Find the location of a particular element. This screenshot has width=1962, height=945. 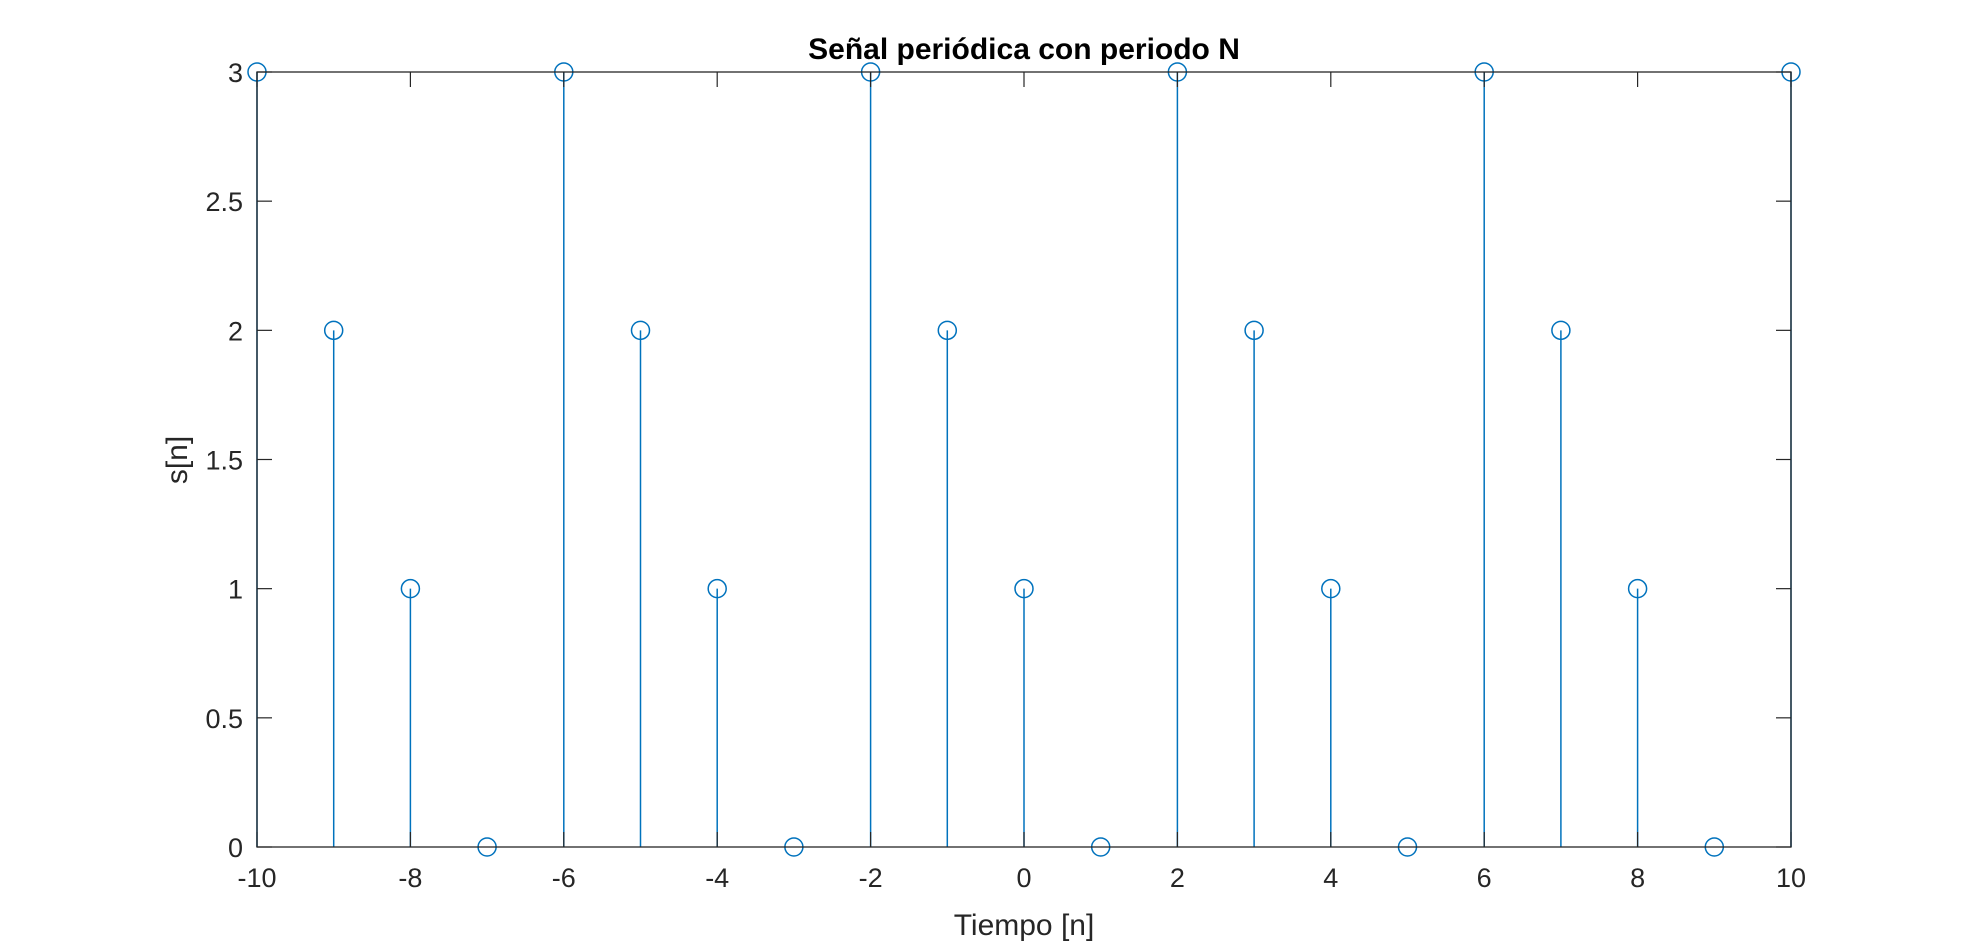

y-tick-label: 0 is located at coordinates (235, 848).